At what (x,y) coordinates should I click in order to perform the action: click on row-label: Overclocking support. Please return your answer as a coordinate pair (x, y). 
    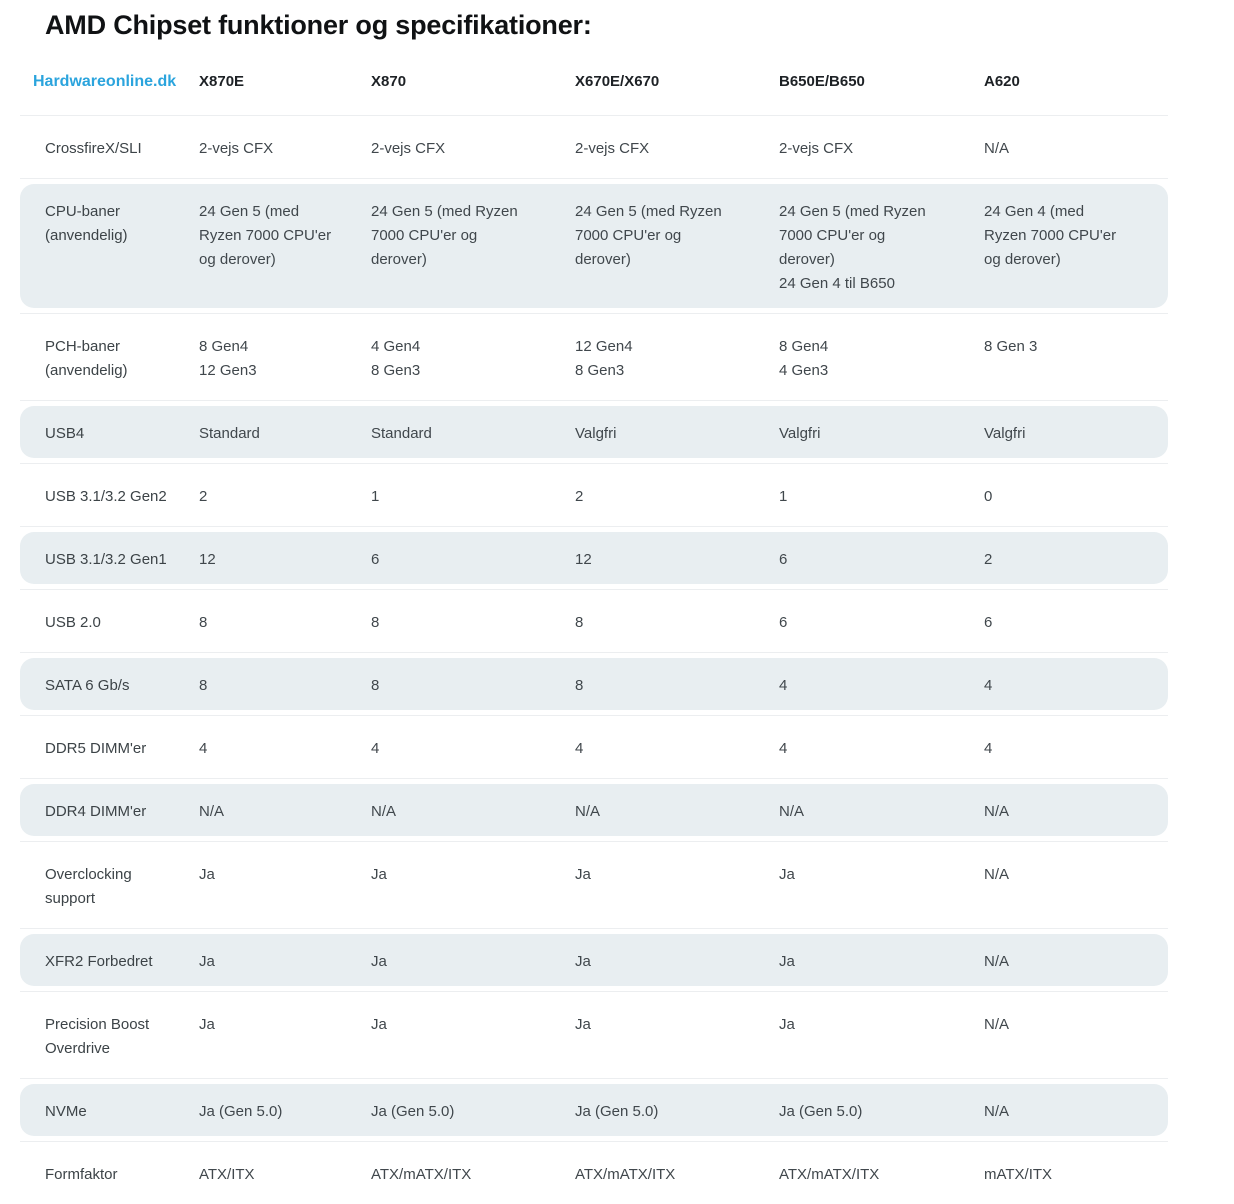
    Looking at the image, I should click on (88, 886).